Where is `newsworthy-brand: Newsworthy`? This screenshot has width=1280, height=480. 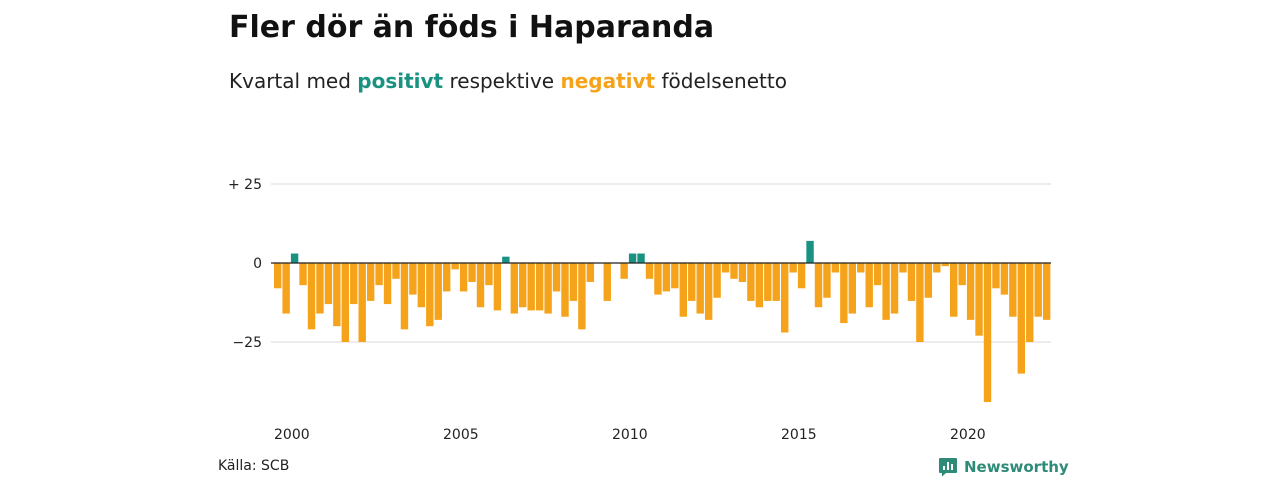 newsworthy-brand: Newsworthy is located at coordinates (1003, 467).